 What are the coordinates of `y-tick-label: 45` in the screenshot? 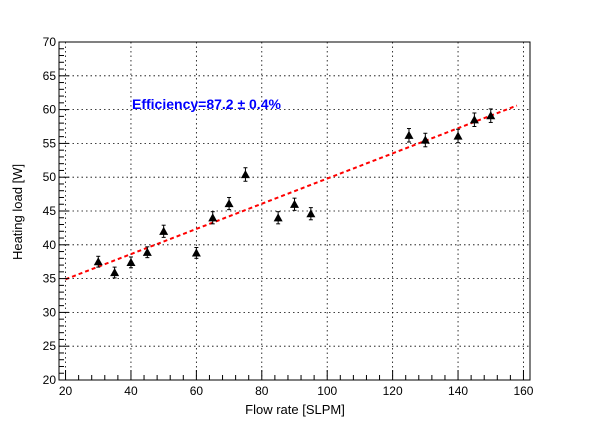 It's located at (50, 211).